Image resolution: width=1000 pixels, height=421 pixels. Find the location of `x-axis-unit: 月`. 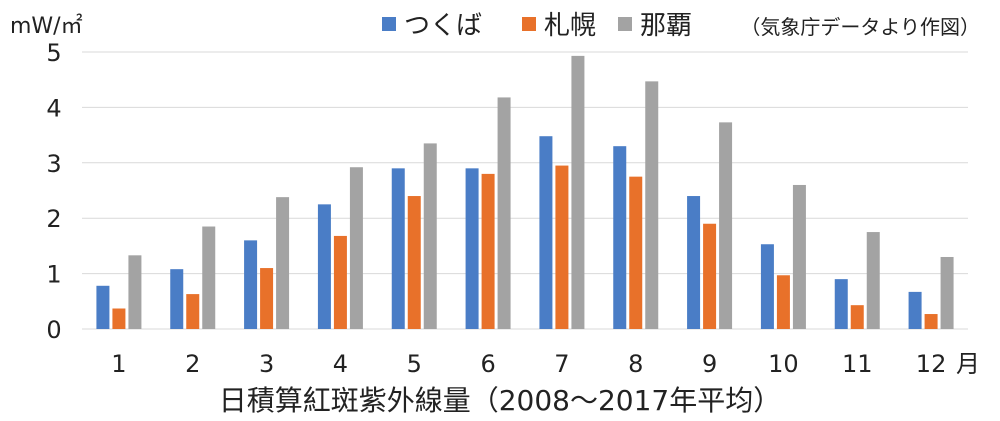

x-axis-unit: 月 is located at coordinates (968, 364).